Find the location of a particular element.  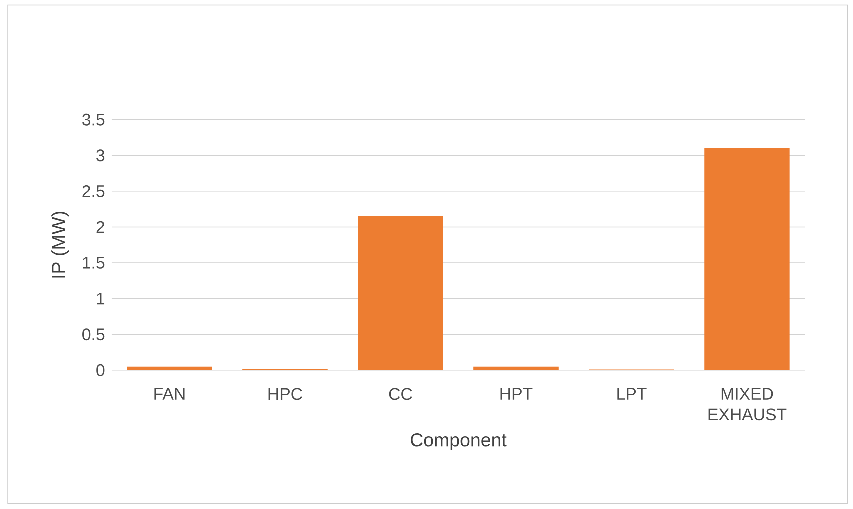

y-axis-title: IP (MW) is located at coordinates (61, 245).